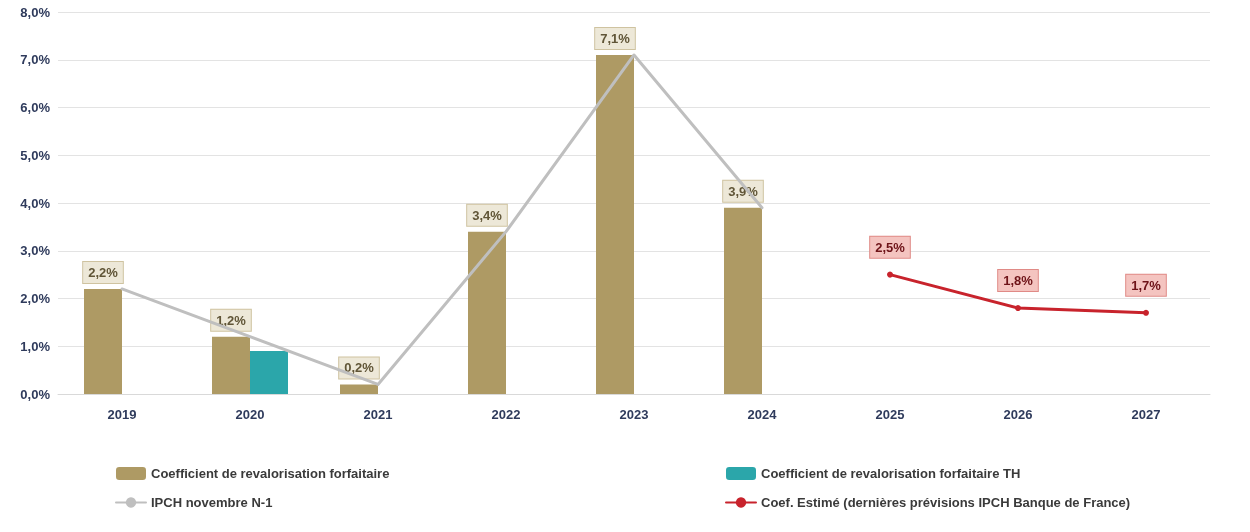 This screenshot has width=1250, height=532. I want to click on y-tick-label: 4,0%, so click(35, 203).